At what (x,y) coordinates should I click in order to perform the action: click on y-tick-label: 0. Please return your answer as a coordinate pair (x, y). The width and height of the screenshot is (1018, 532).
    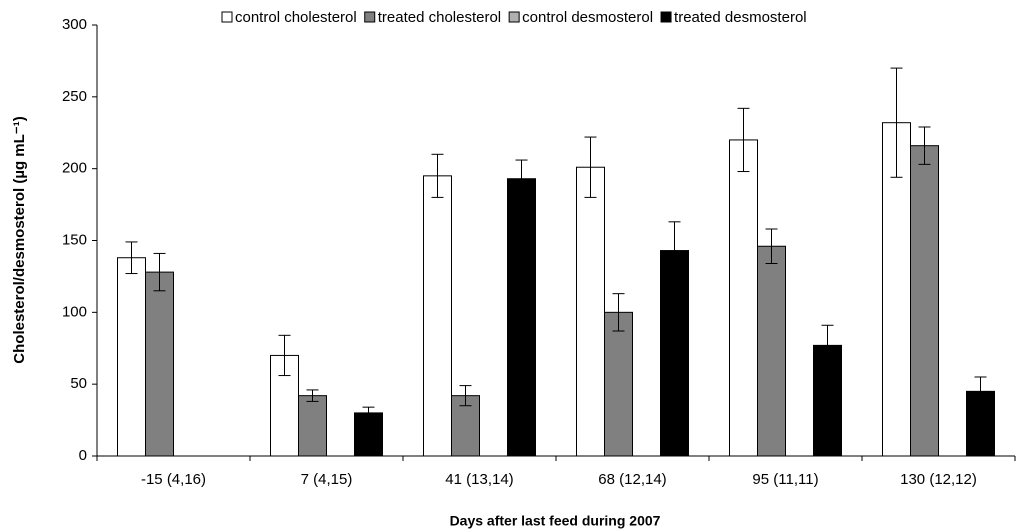
    Looking at the image, I should click on (83, 455).